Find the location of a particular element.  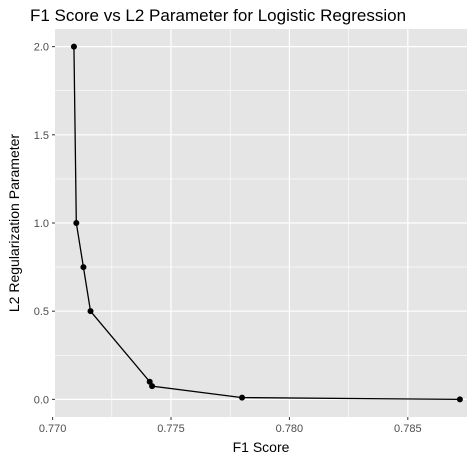

x-tick-label: 0.775 is located at coordinates (171, 429).